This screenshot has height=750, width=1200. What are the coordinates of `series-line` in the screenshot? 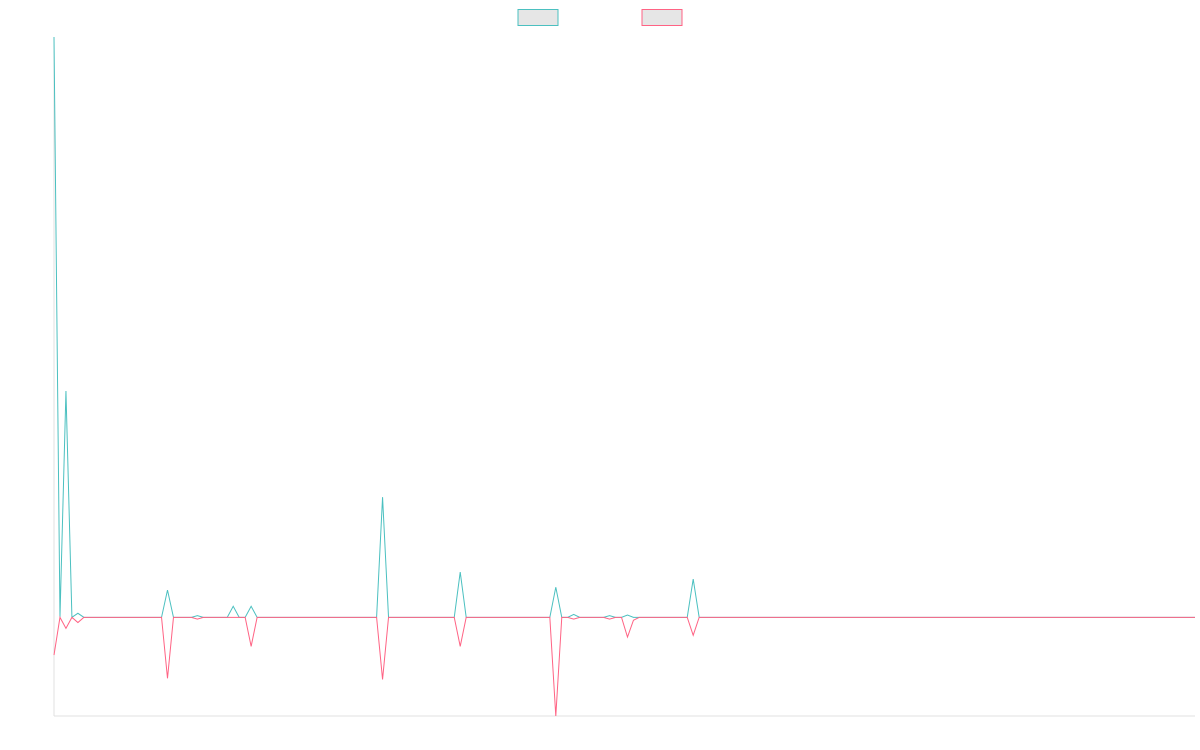 It's located at (624, 666).